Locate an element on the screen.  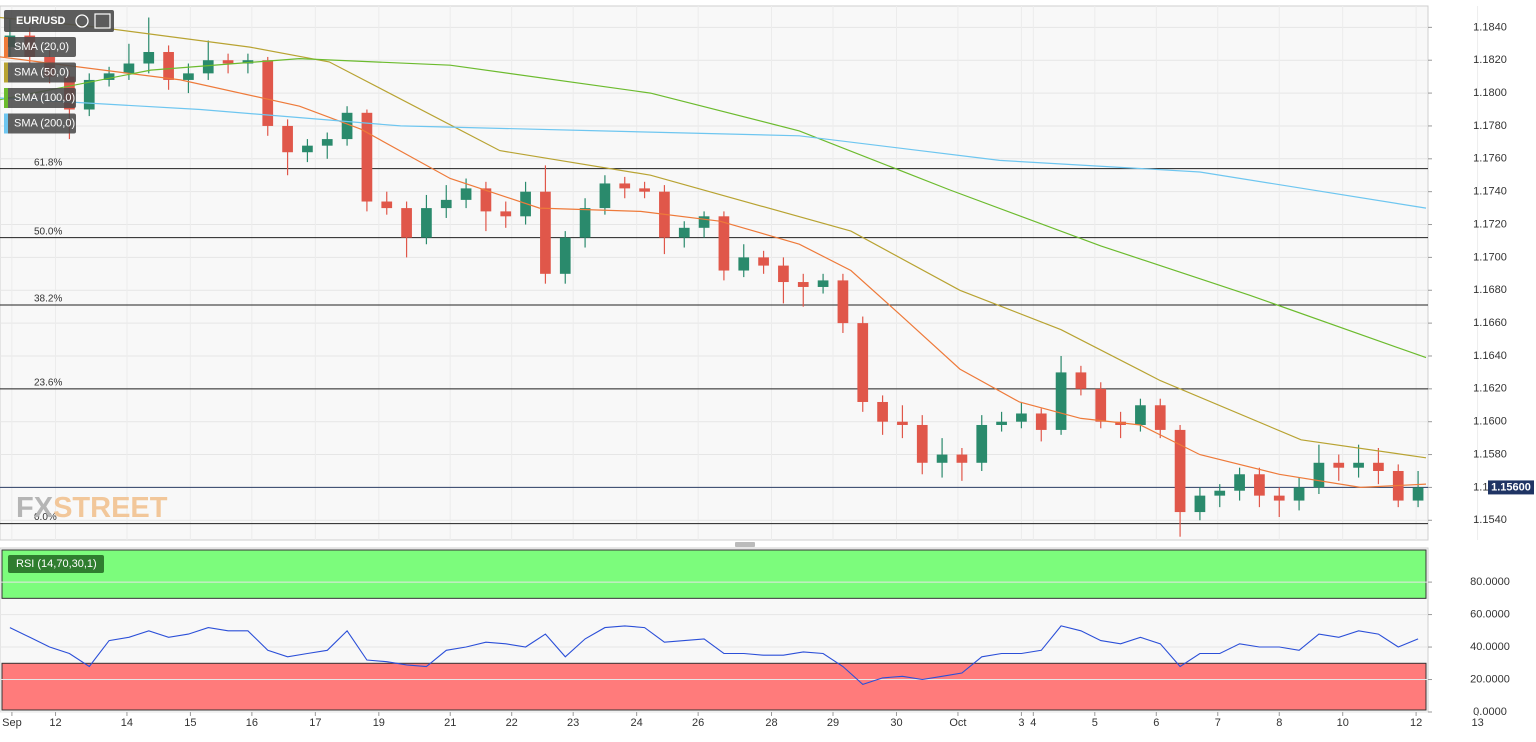
x-tick-label: 16 is located at coordinates (252, 723).